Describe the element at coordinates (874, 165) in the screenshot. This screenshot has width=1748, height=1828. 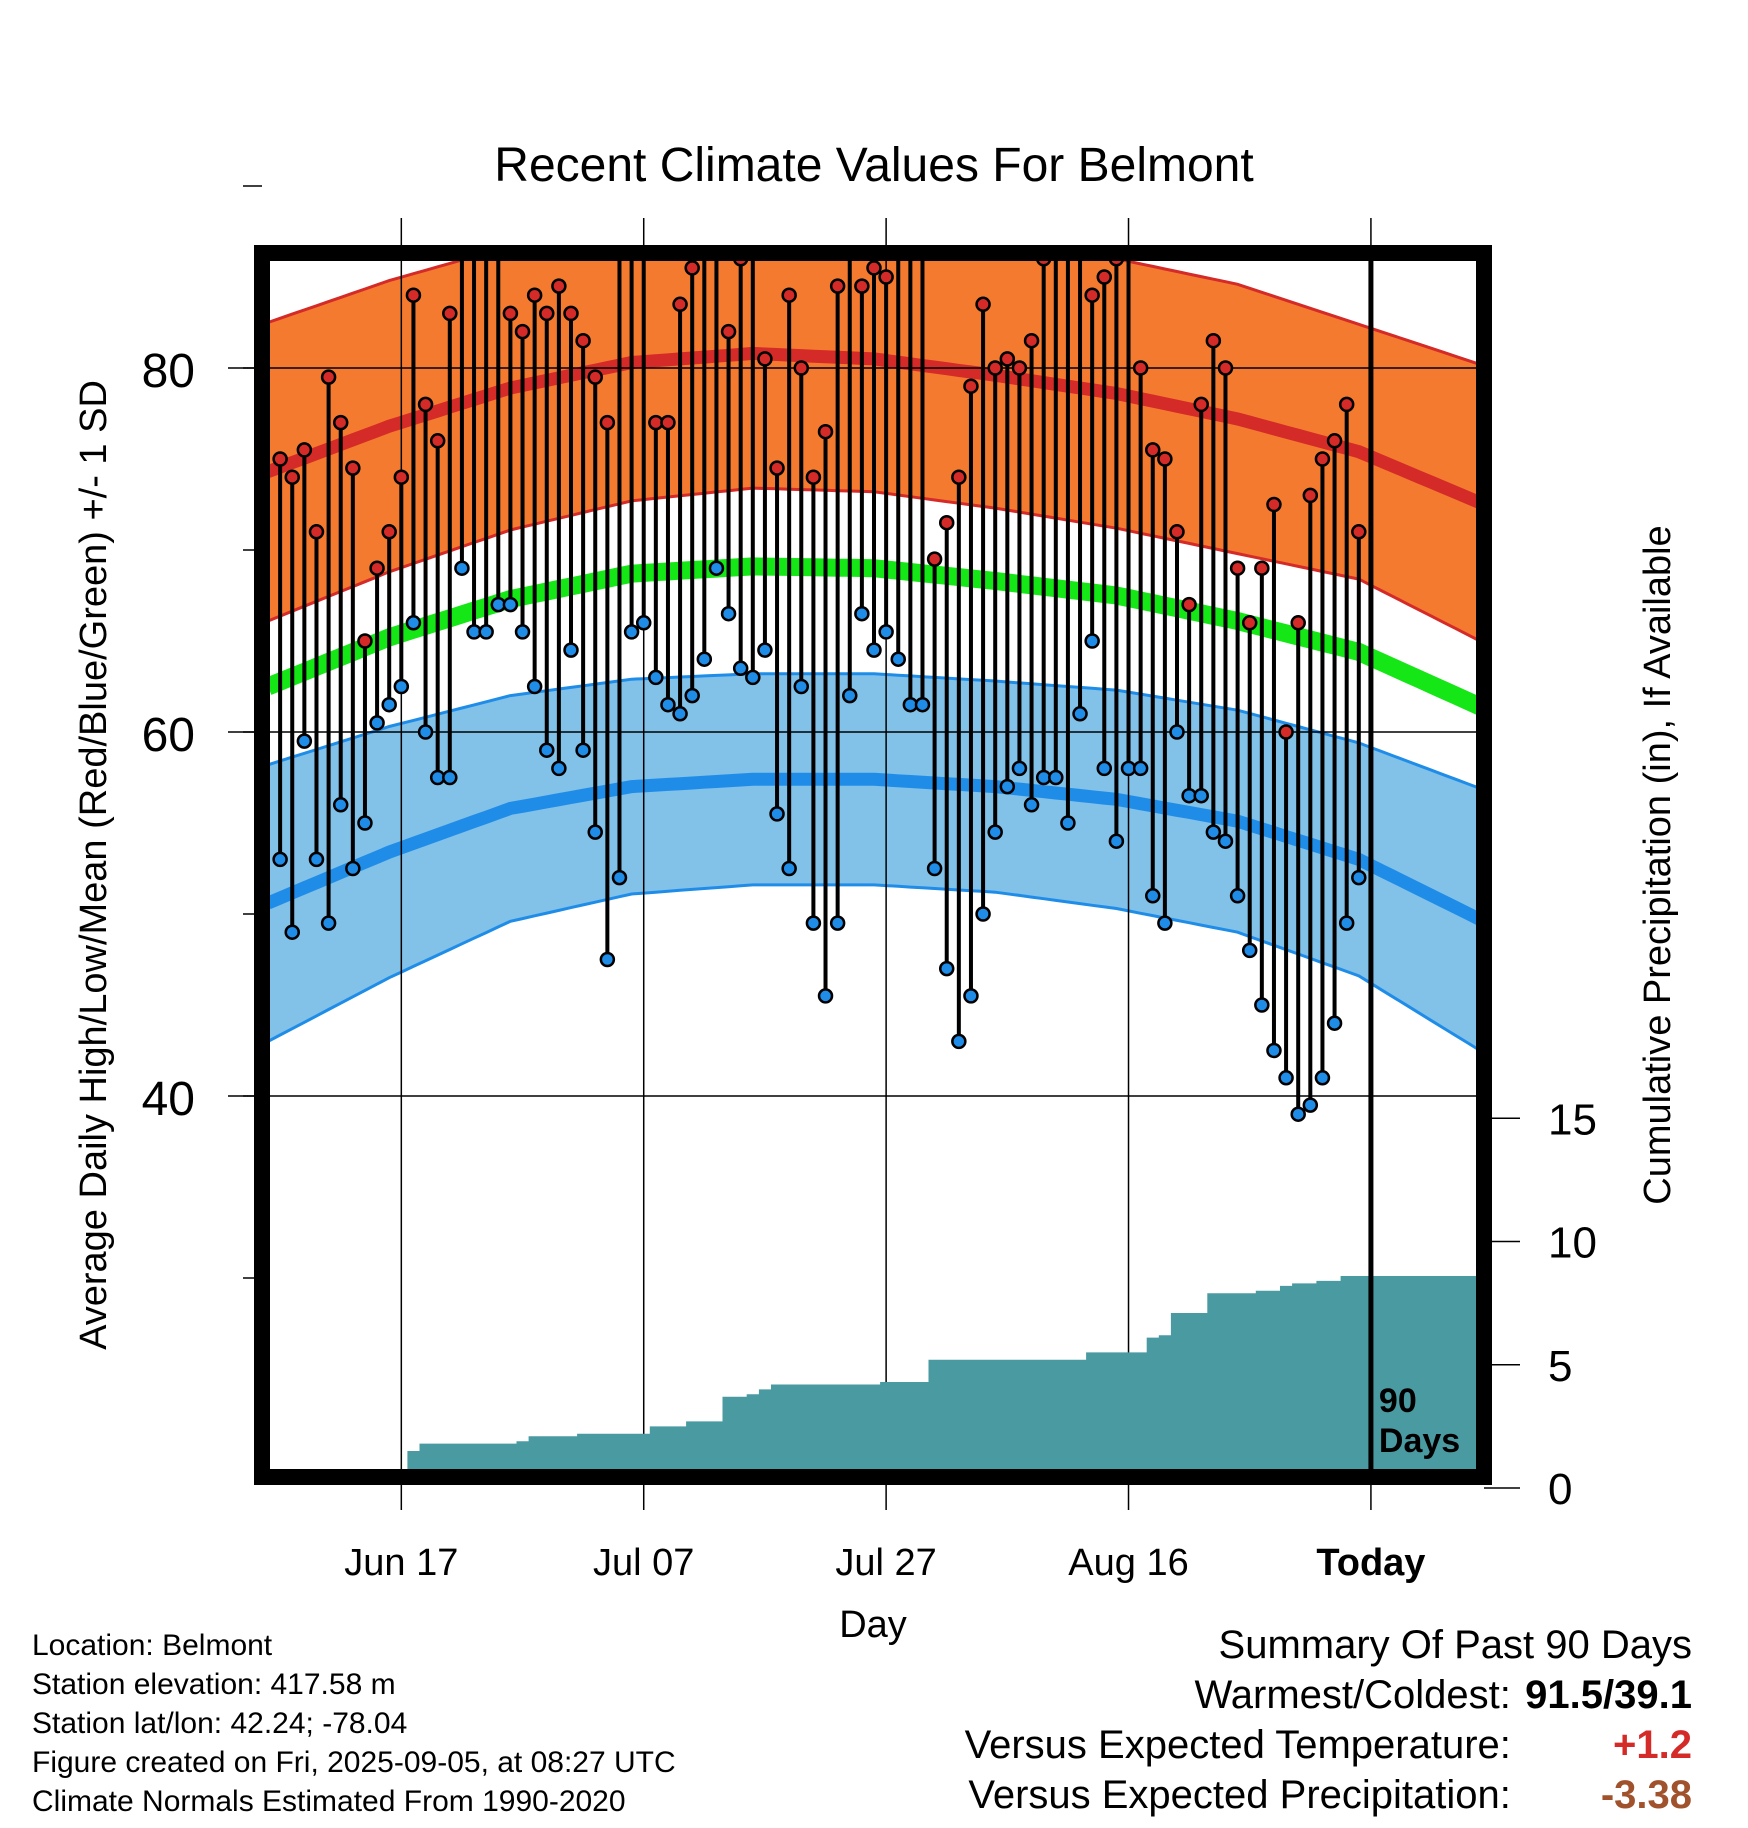
I see `chart-title: Recent Climate Values For Belmont` at that location.